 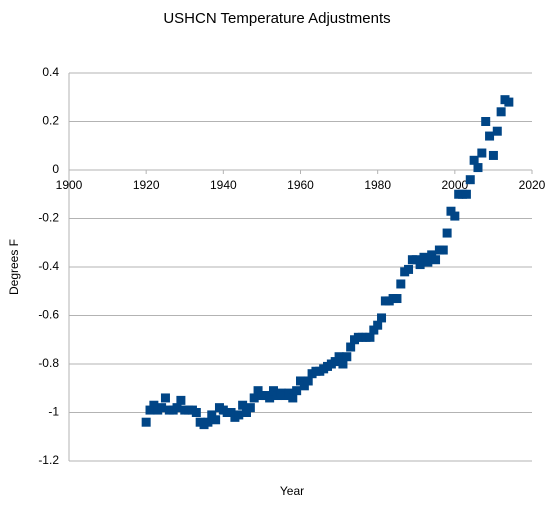 I want to click on y-tick-label: -1.2, so click(x=48, y=460).